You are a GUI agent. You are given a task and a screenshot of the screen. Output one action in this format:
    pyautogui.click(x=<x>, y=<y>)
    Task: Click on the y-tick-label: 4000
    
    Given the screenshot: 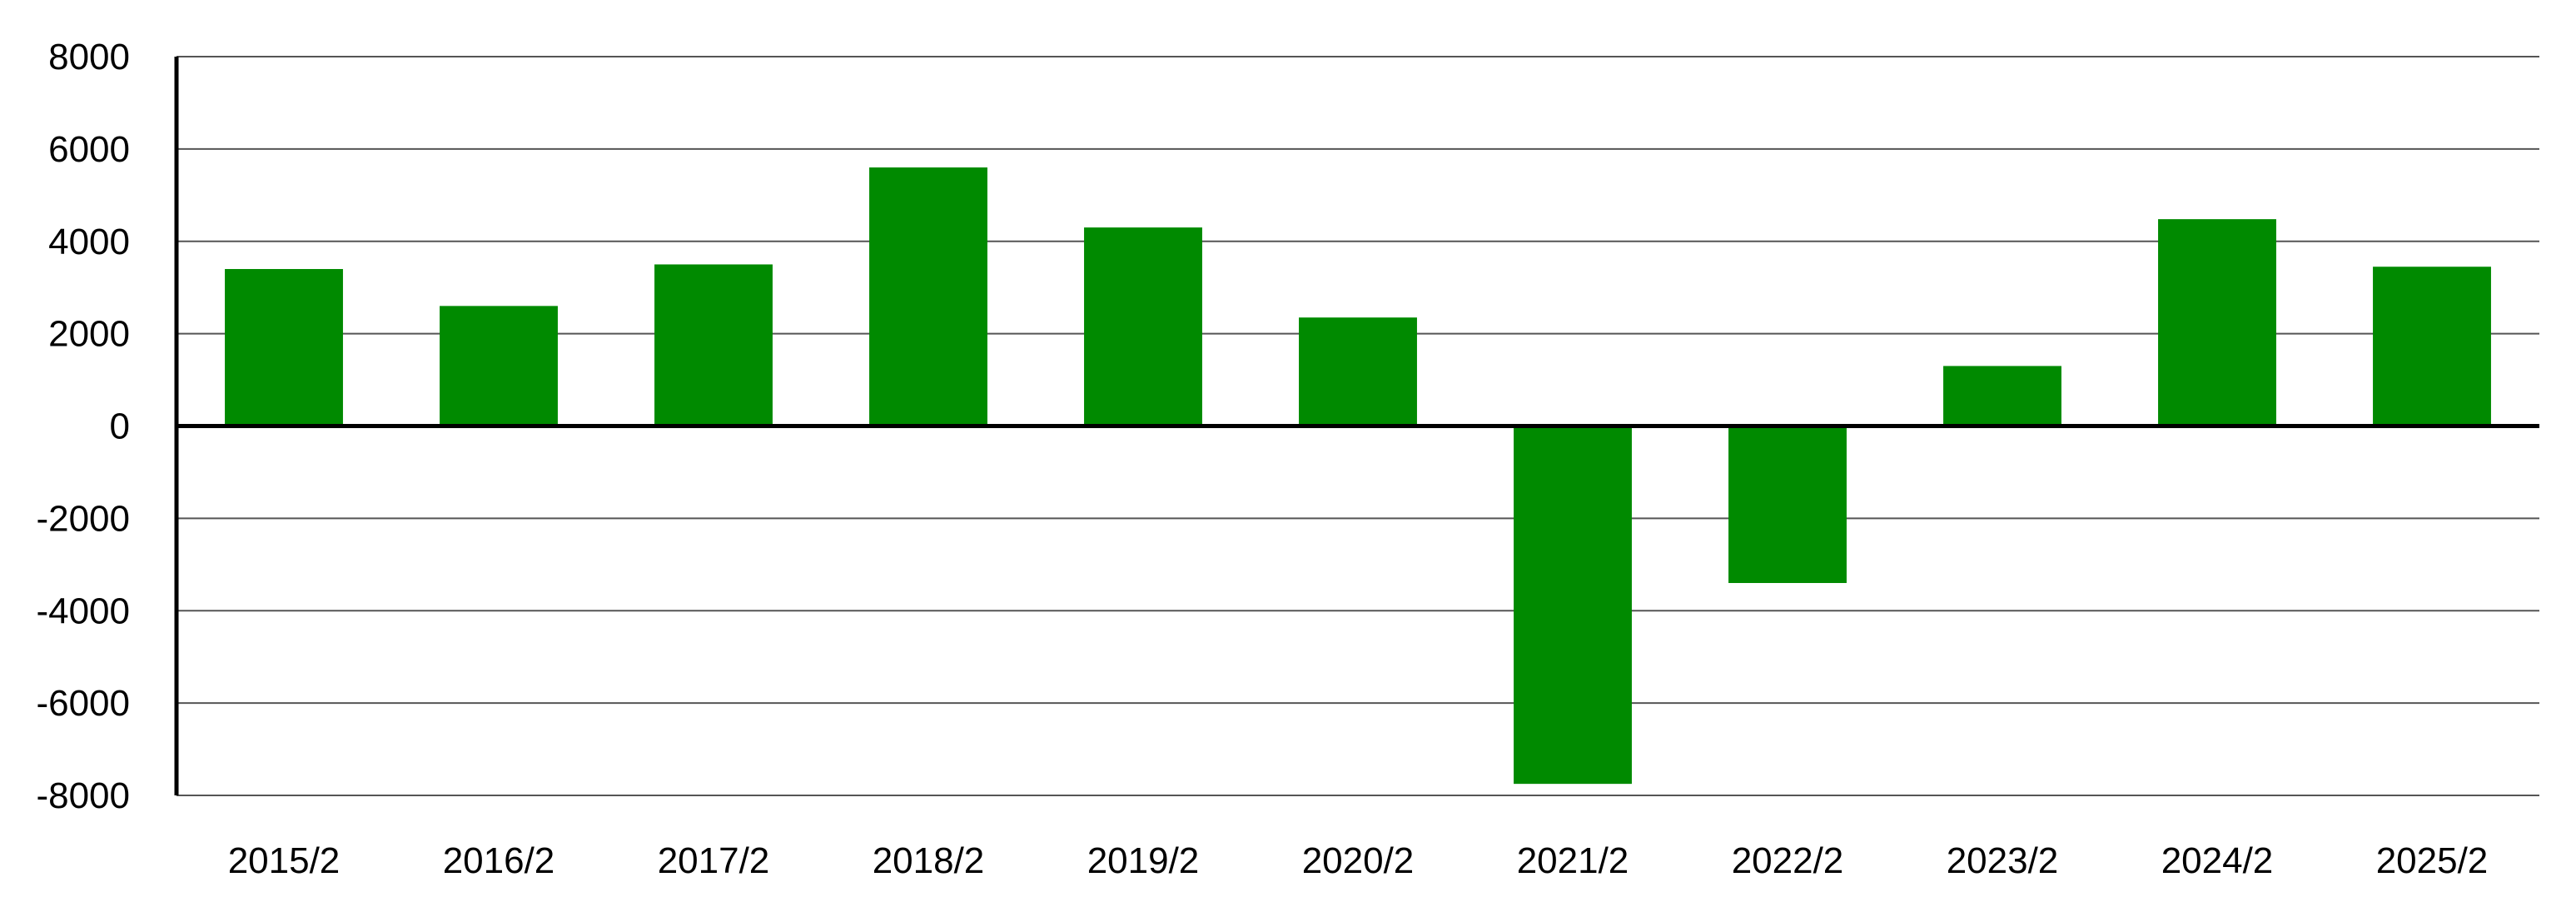 What is the action you would take?
    pyautogui.click(x=89, y=242)
    